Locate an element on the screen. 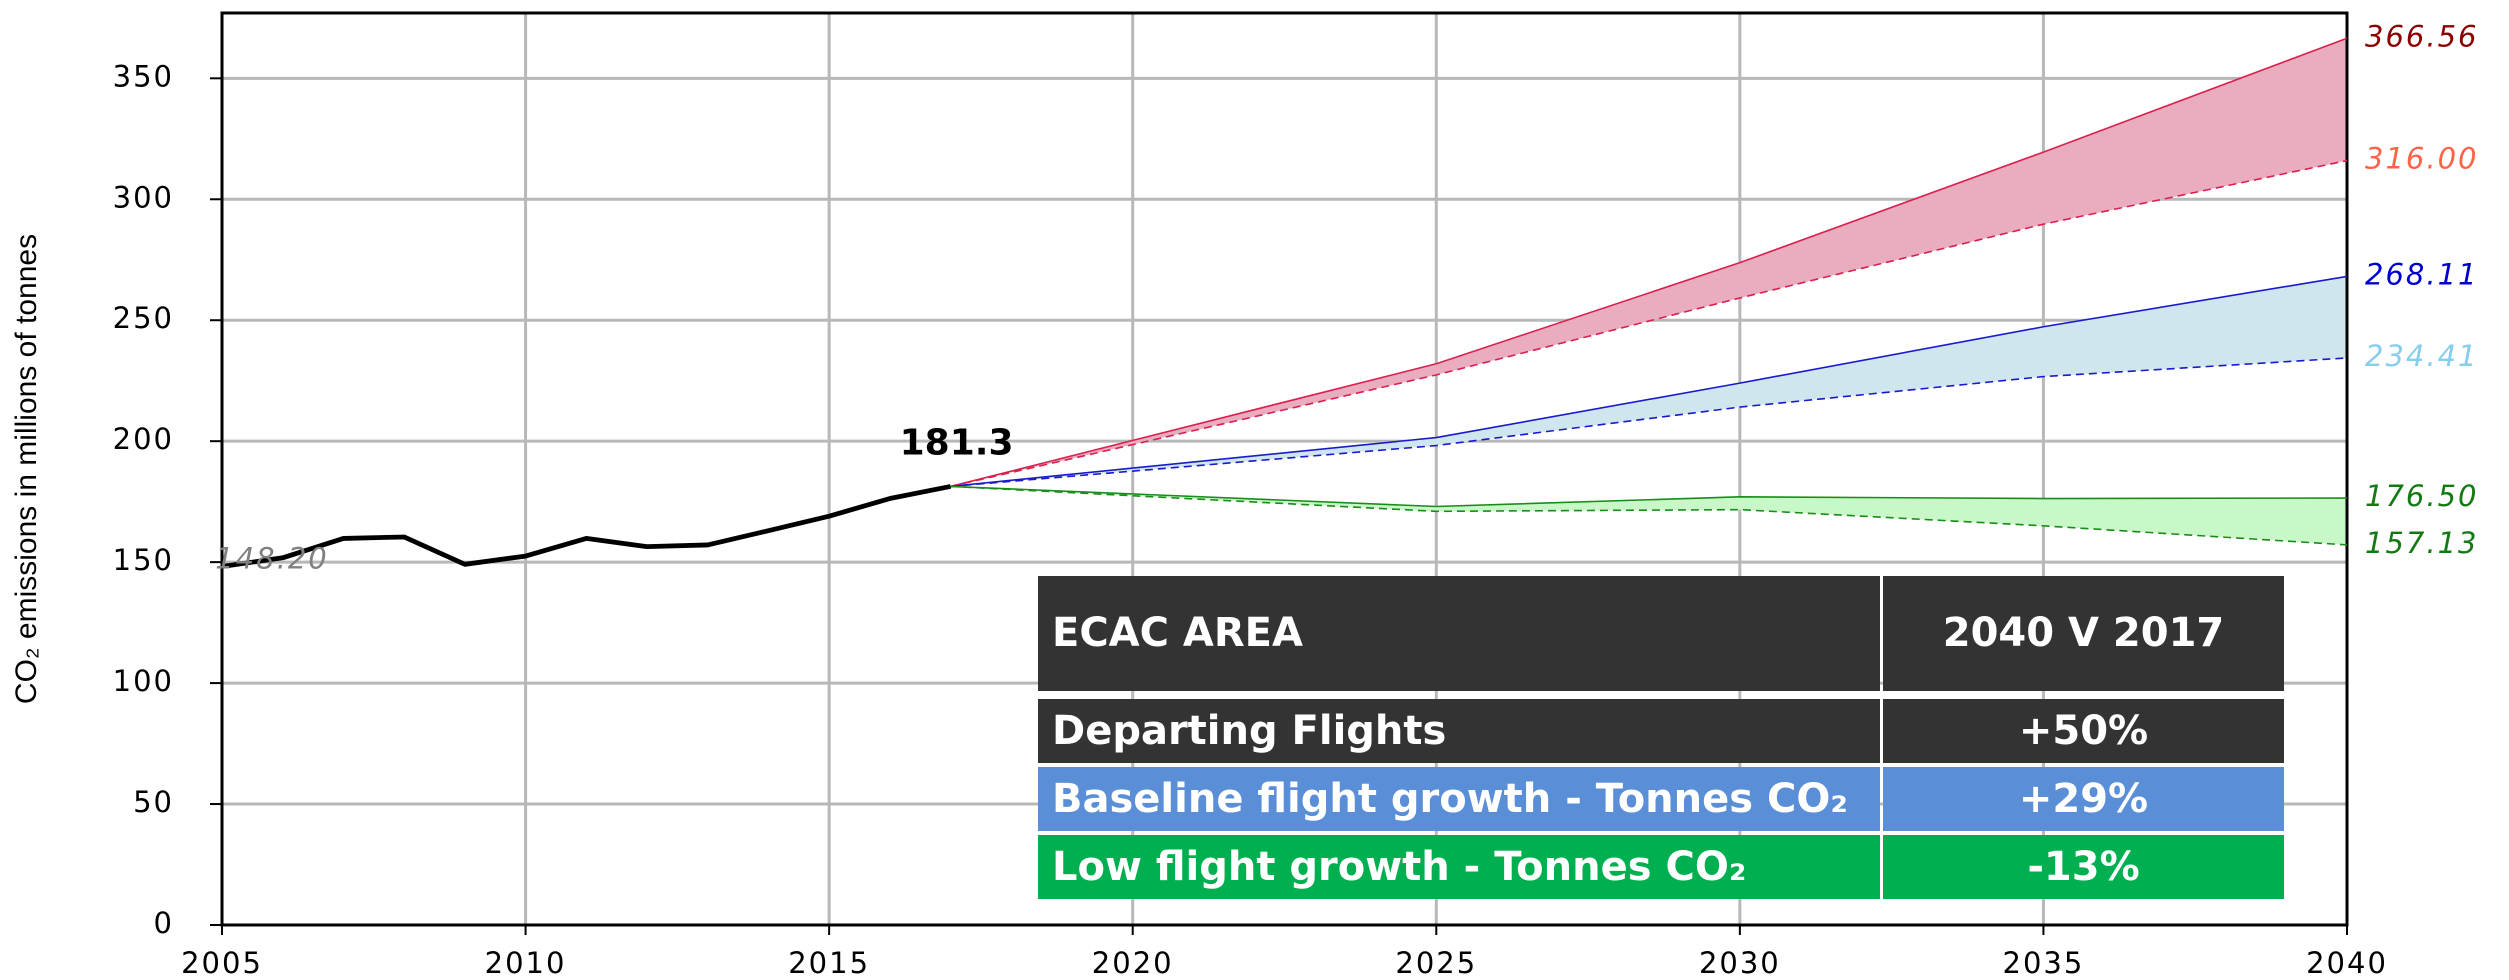 Image resolution: width=2509 pixels, height=980 pixels. x-tick-label: 2025 is located at coordinates (1436, 963).